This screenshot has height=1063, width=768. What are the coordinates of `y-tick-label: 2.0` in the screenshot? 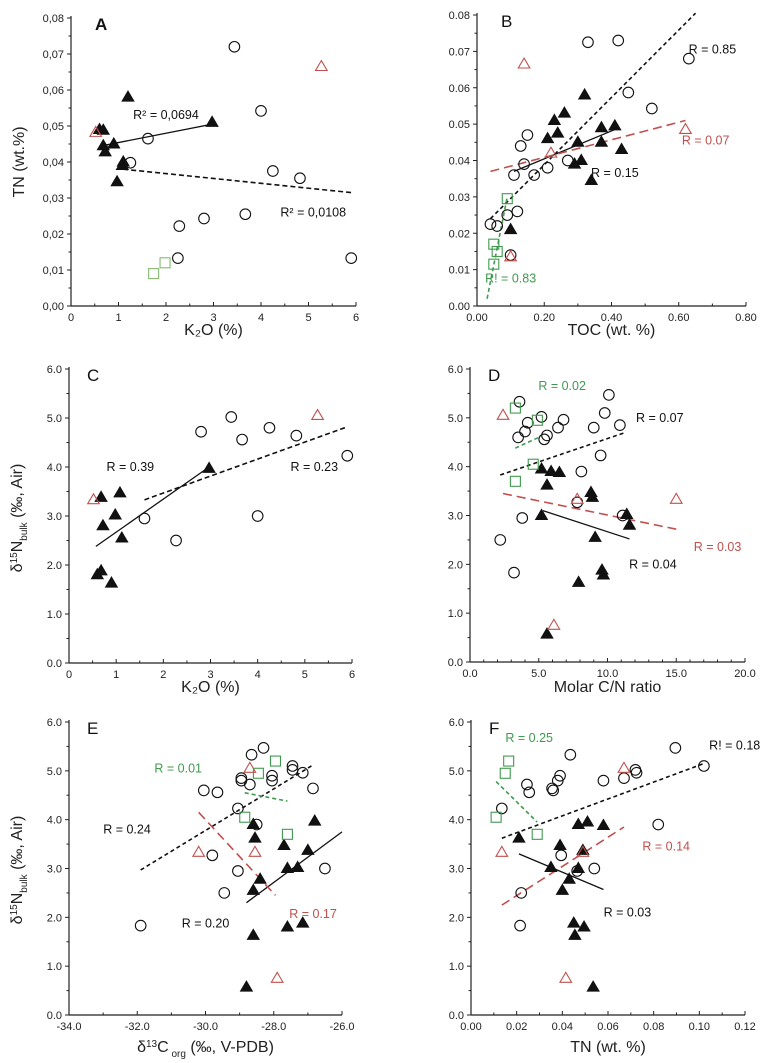 It's located at (54, 918).